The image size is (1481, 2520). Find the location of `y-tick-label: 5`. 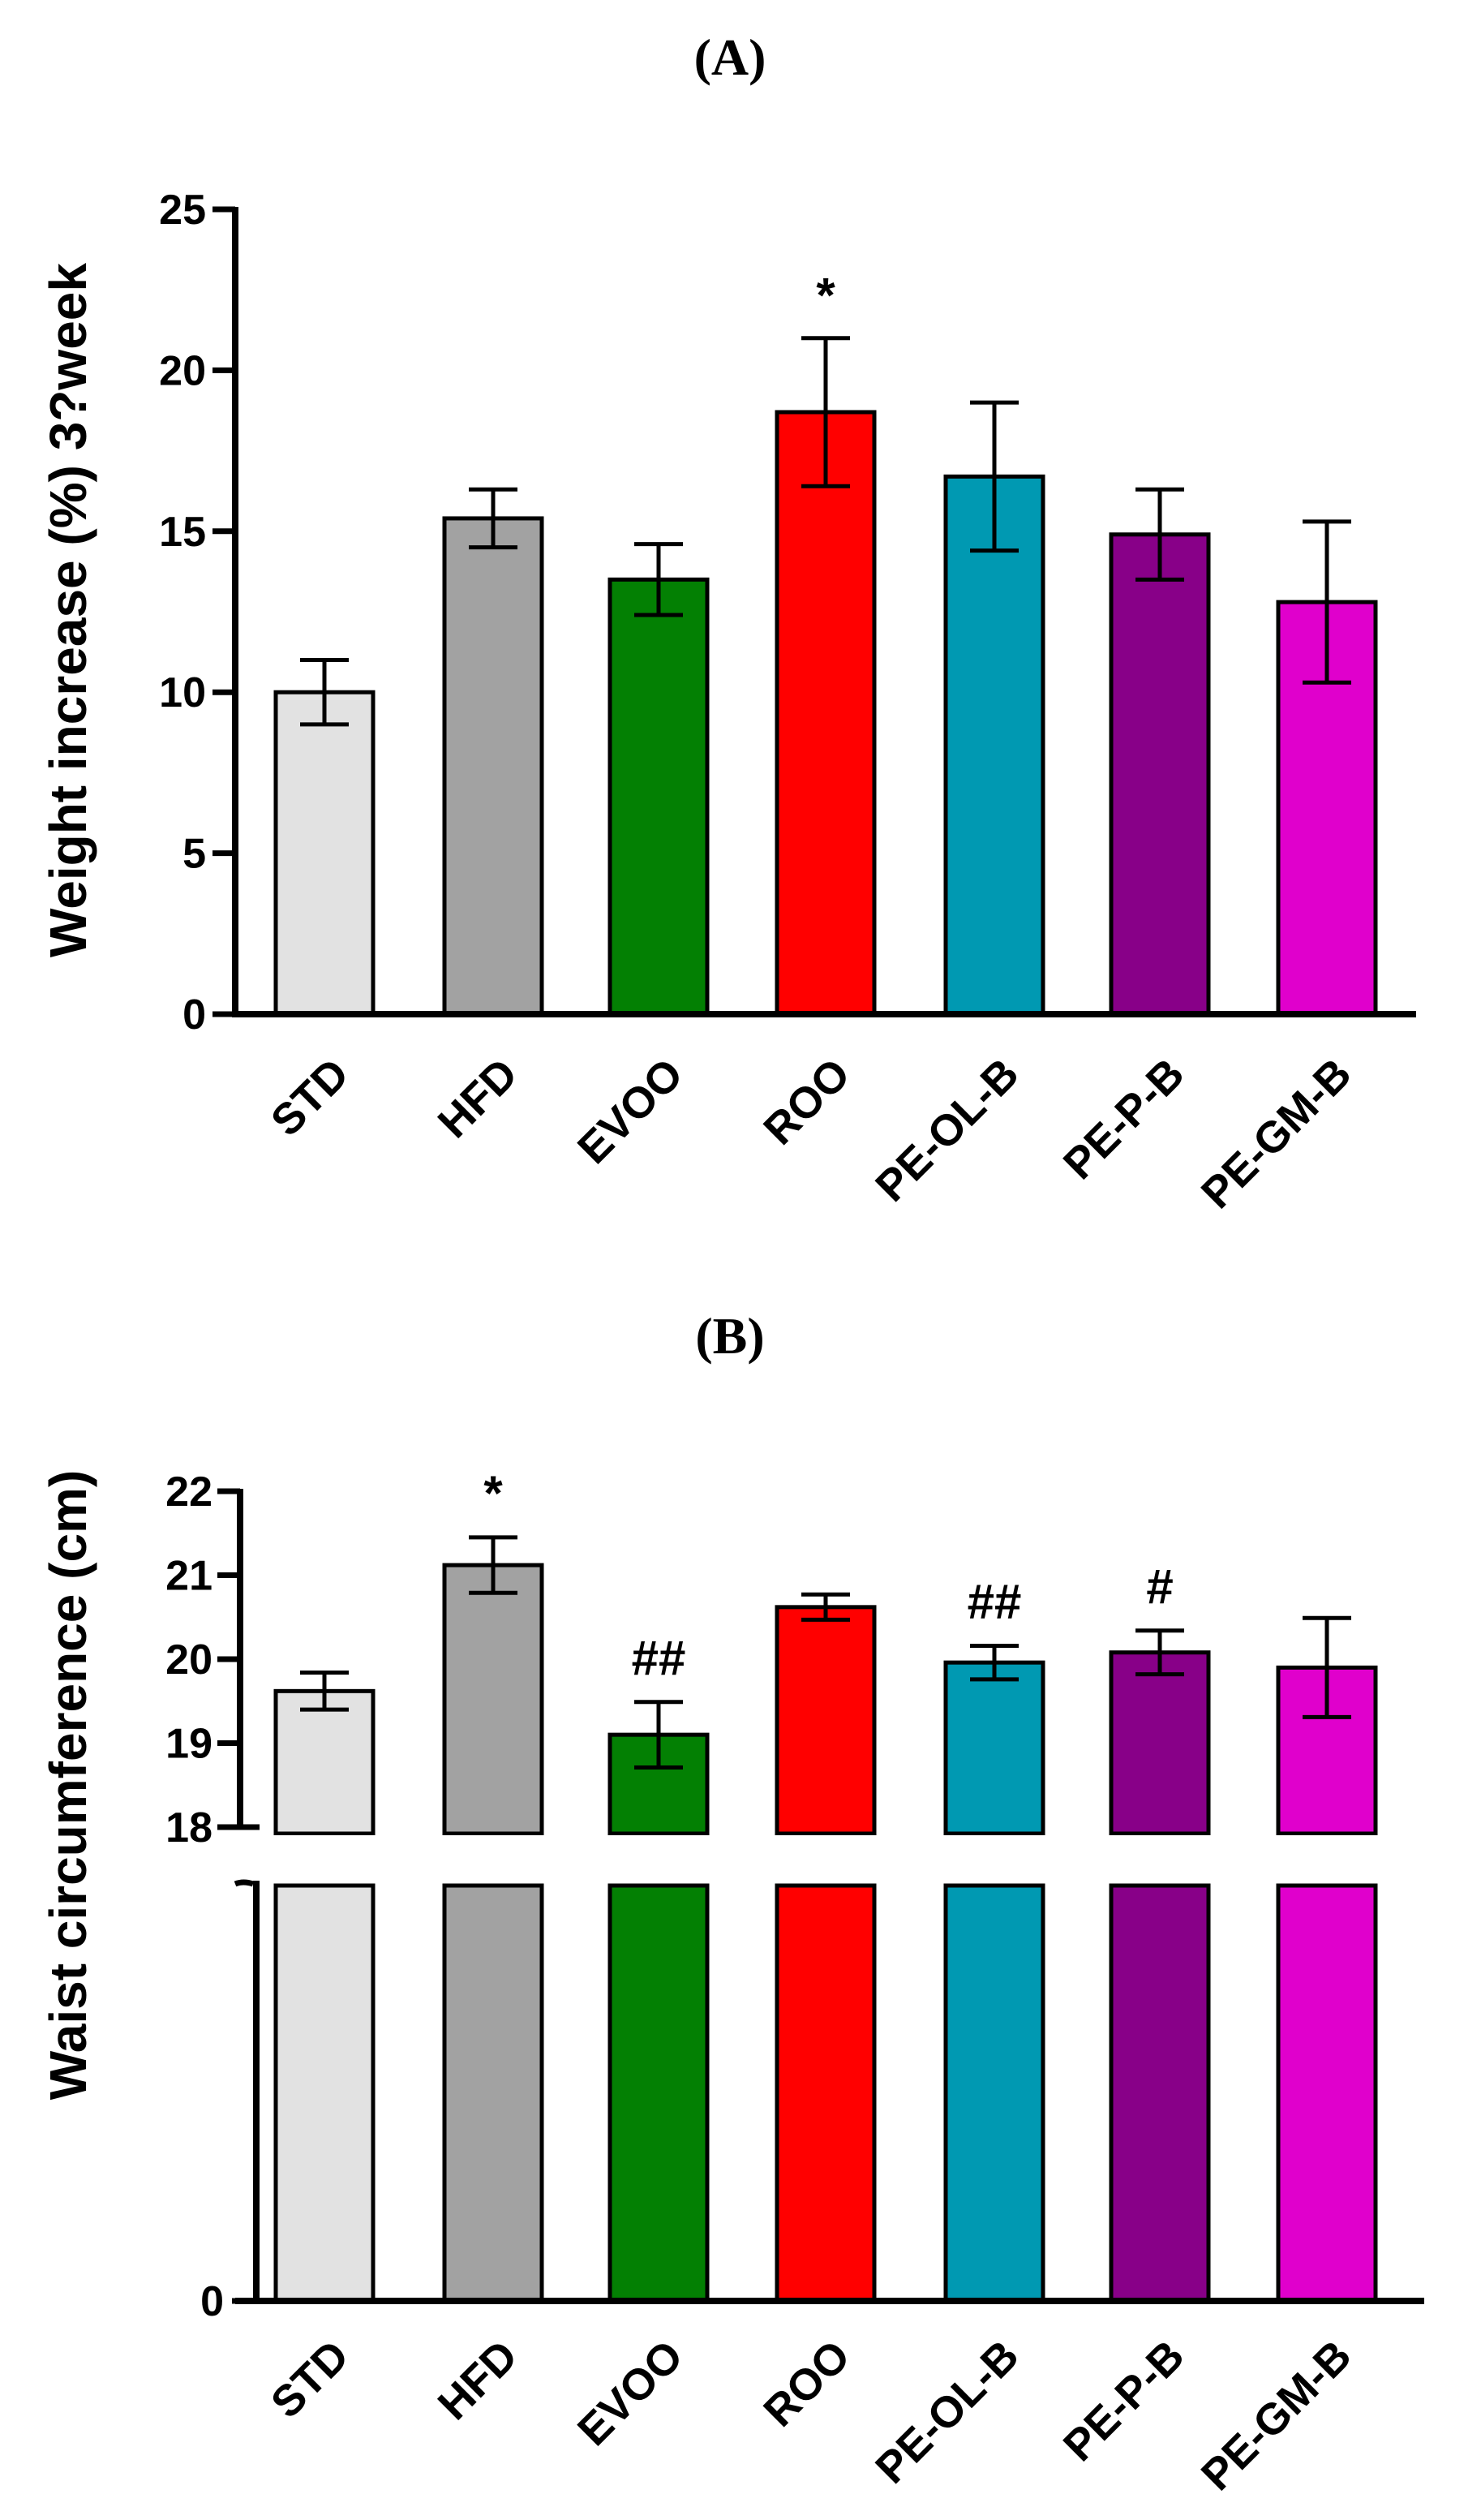

y-tick-label: 5 is located at coordinates (194, 854).